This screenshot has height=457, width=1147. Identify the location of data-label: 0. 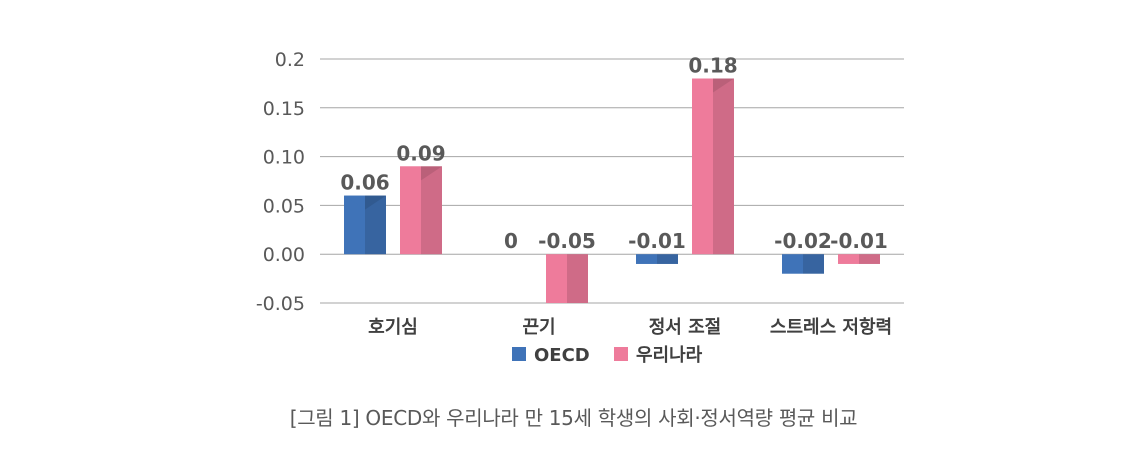
(511, 241).